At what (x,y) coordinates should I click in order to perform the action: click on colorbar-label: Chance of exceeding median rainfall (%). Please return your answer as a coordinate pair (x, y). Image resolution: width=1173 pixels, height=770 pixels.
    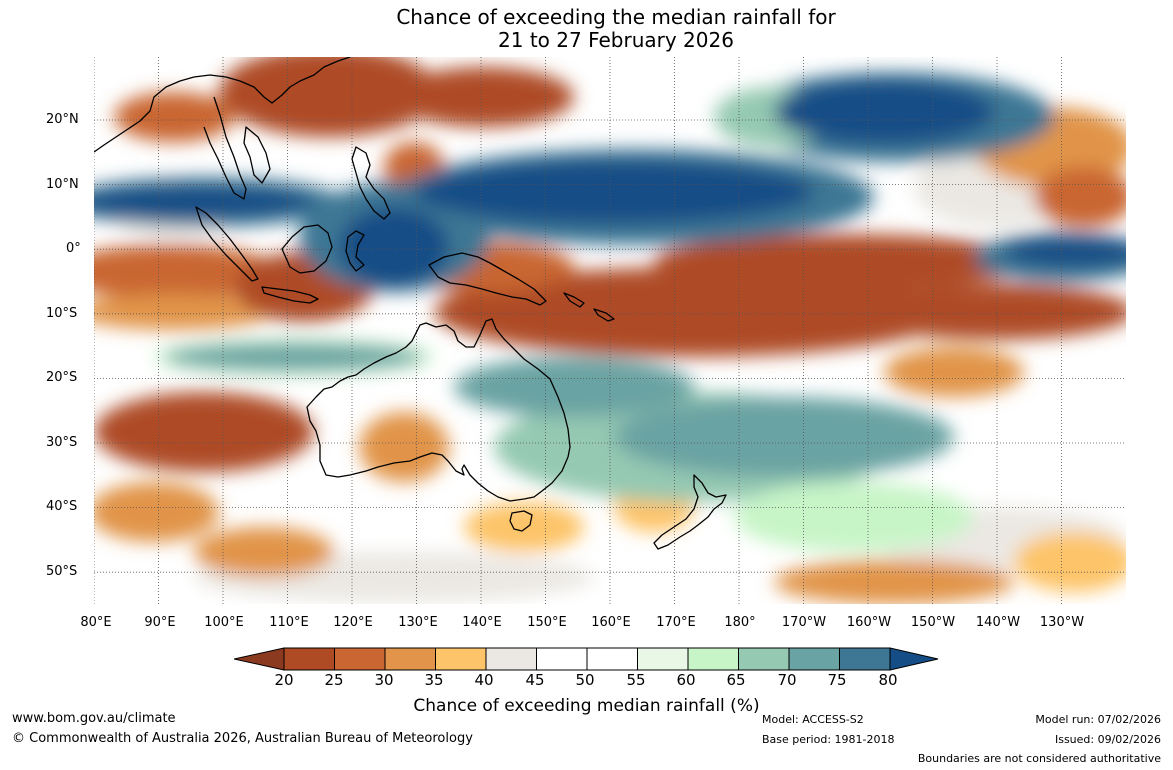
    Looking at the image, I should click on (586, 706).